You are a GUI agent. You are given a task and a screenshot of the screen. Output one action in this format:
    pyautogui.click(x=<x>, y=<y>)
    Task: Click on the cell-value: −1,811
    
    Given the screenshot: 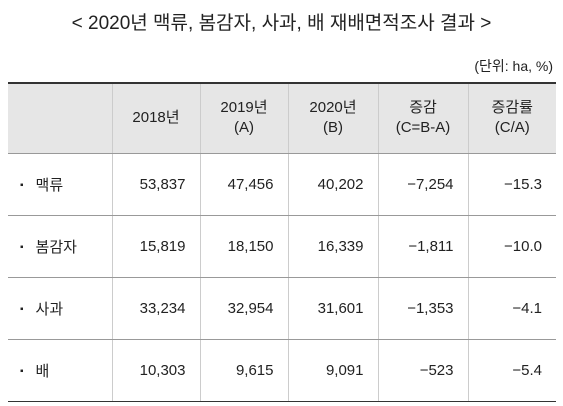 What is the action you would take?
    pyautogui.click(x=431, y=246)
    